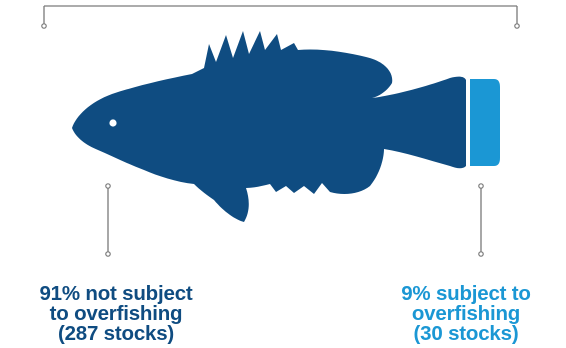 The height and width of the screenshot is (348, 566). Describe the element at coordinates (116, 293) in the screenshot. I see `not-subject-label-line1: 91% not subject` at that location.